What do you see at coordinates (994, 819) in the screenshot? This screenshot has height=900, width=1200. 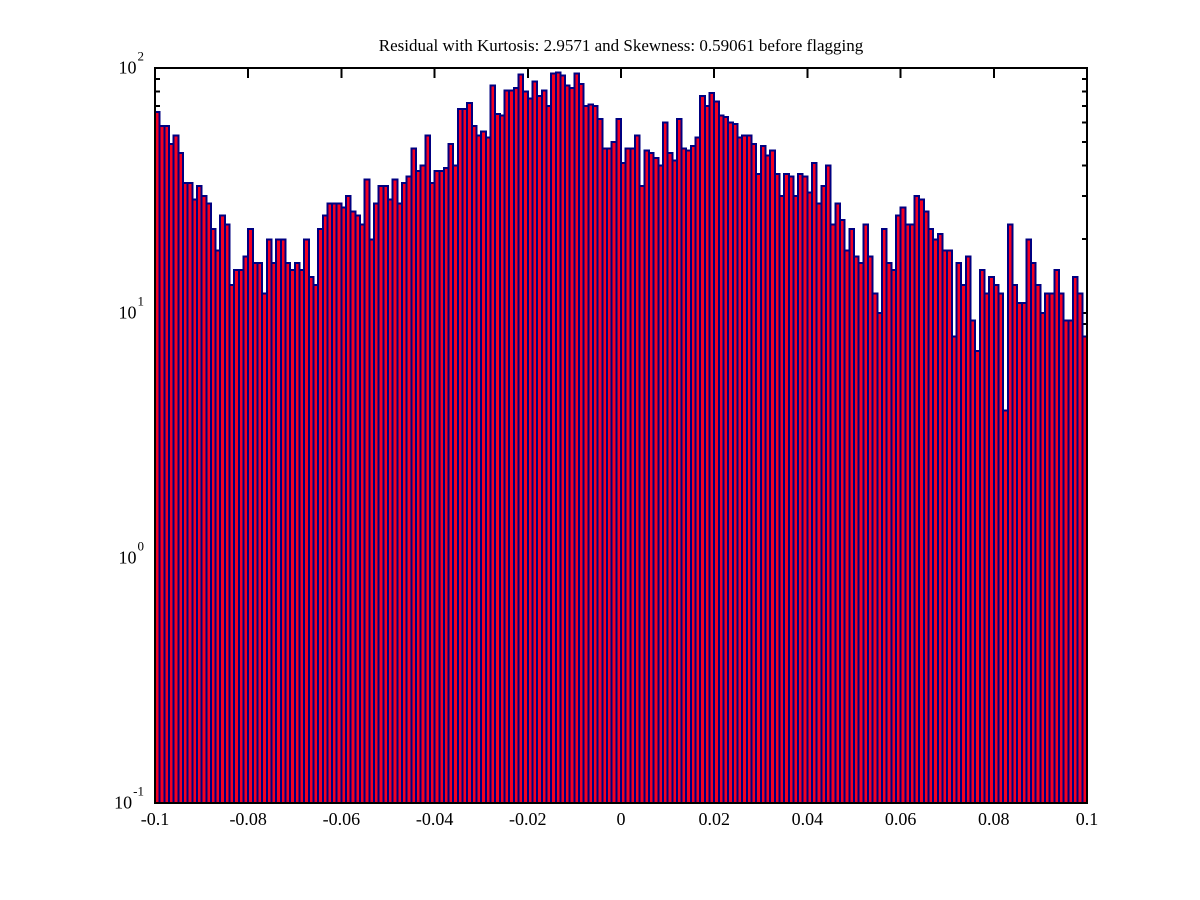 I see `x-tick-label: 0.08` at bounding box center [994, 819].